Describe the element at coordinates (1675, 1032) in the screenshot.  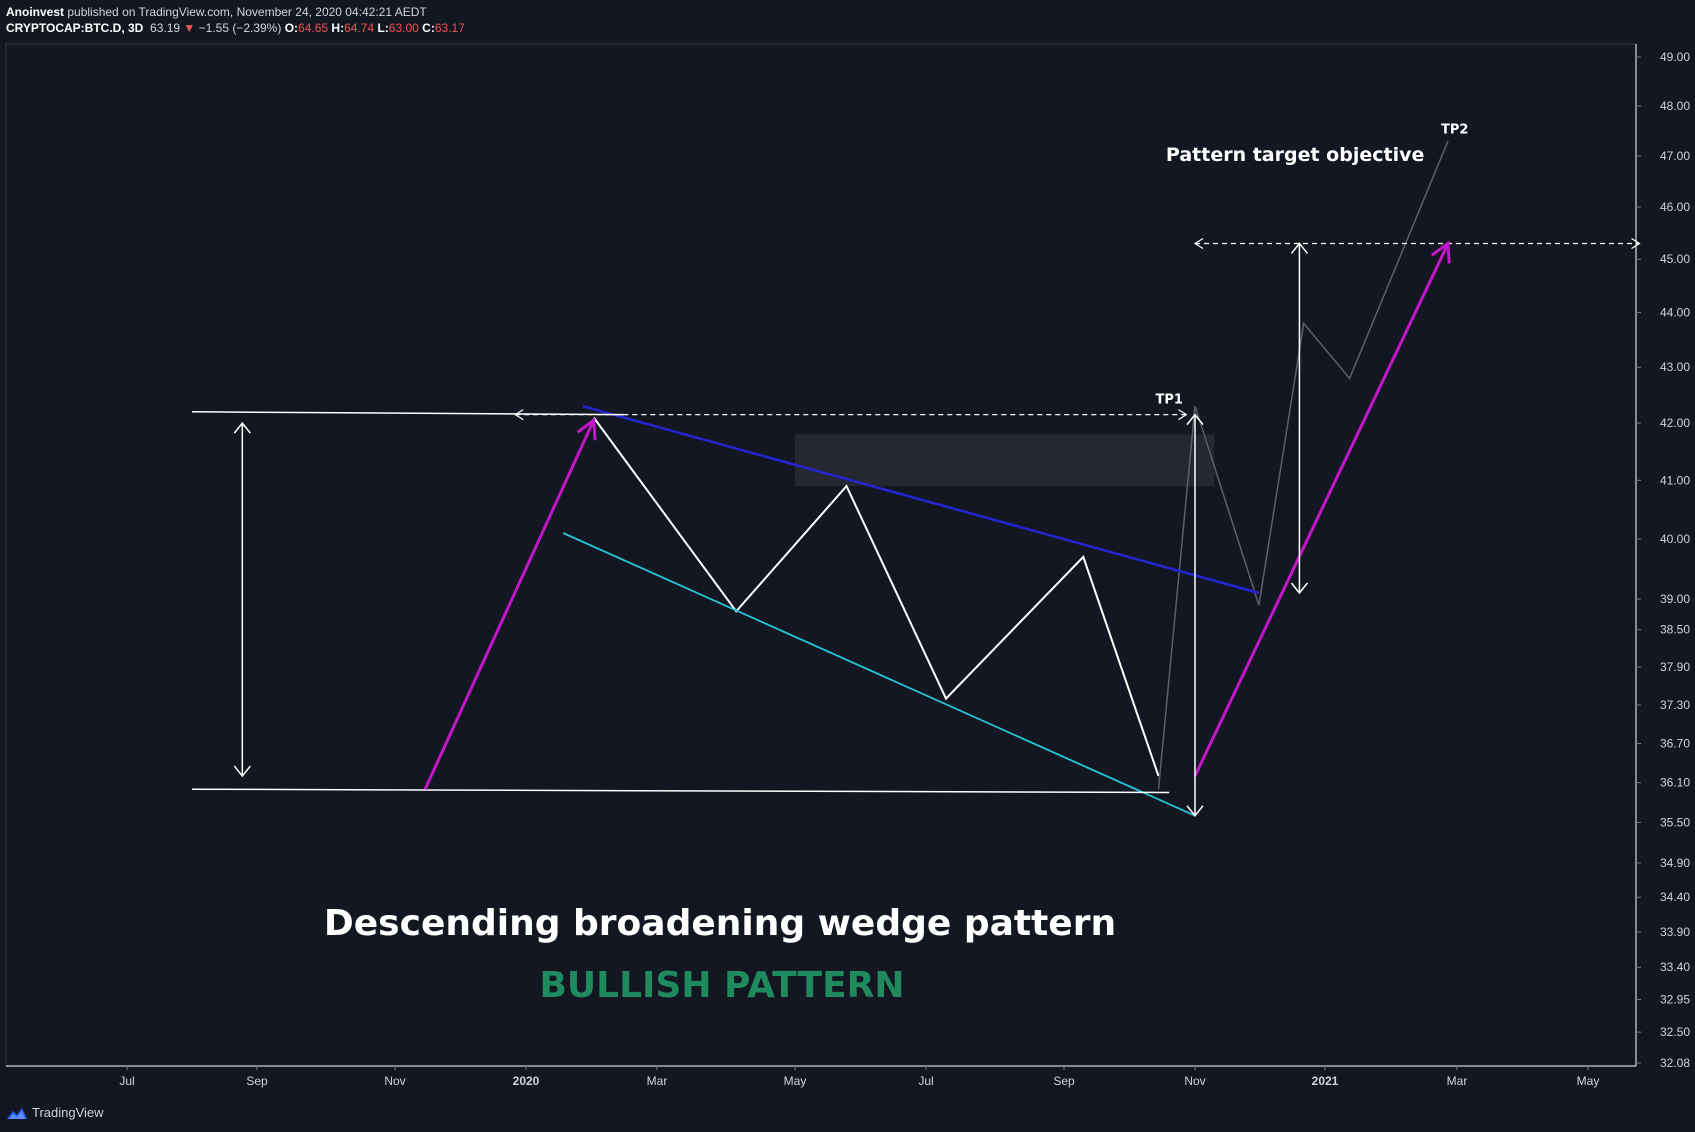
I see `y-tick-label: 32.50` at that location.